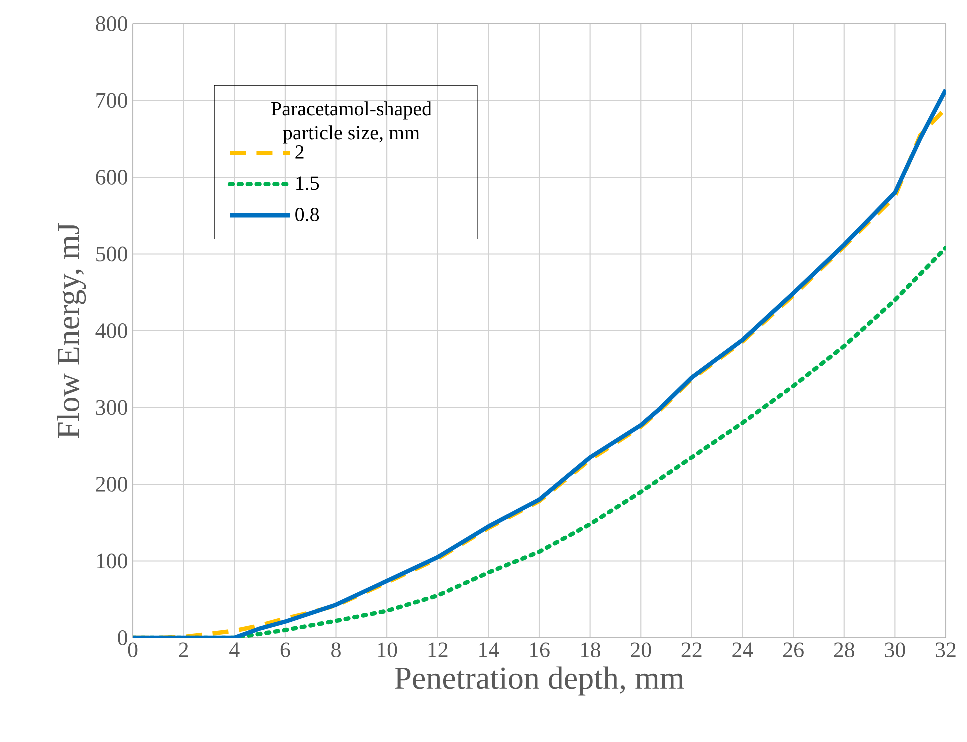 This screenshot has width=967, height=742. What do you see at coordinates (235, 650) in the screenshot?
I see `x-tick-label: 4` at bounding box center [235, 650].